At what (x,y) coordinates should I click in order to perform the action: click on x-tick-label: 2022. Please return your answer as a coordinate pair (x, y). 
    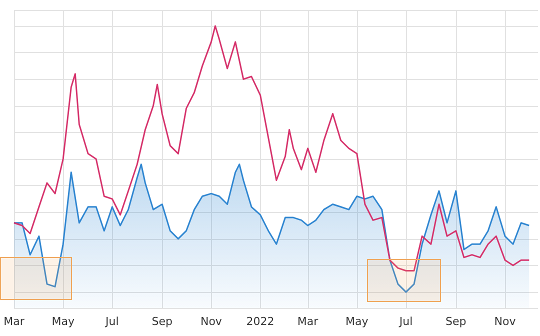
    Looking at the image, I should click on (260, 321).